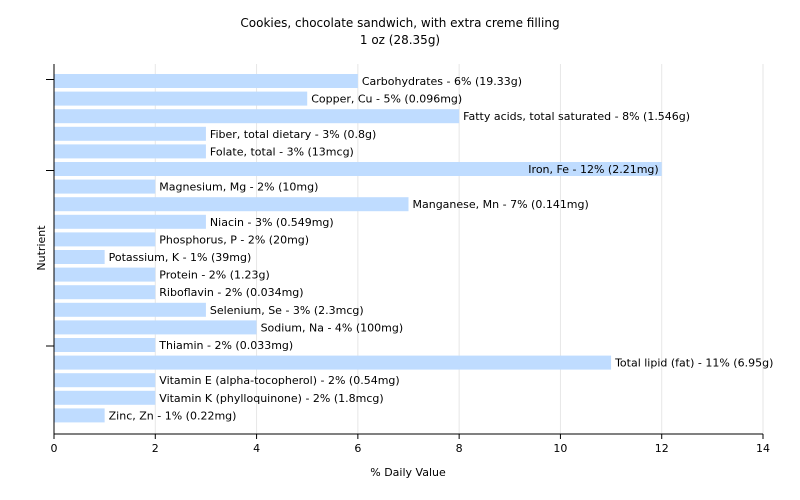 The height and width of the screenshot is (500, 800). I want to click on bar-label-18: Vitamin K (phylloquinone) - 2% (1.8mcg), so click(271, 398).